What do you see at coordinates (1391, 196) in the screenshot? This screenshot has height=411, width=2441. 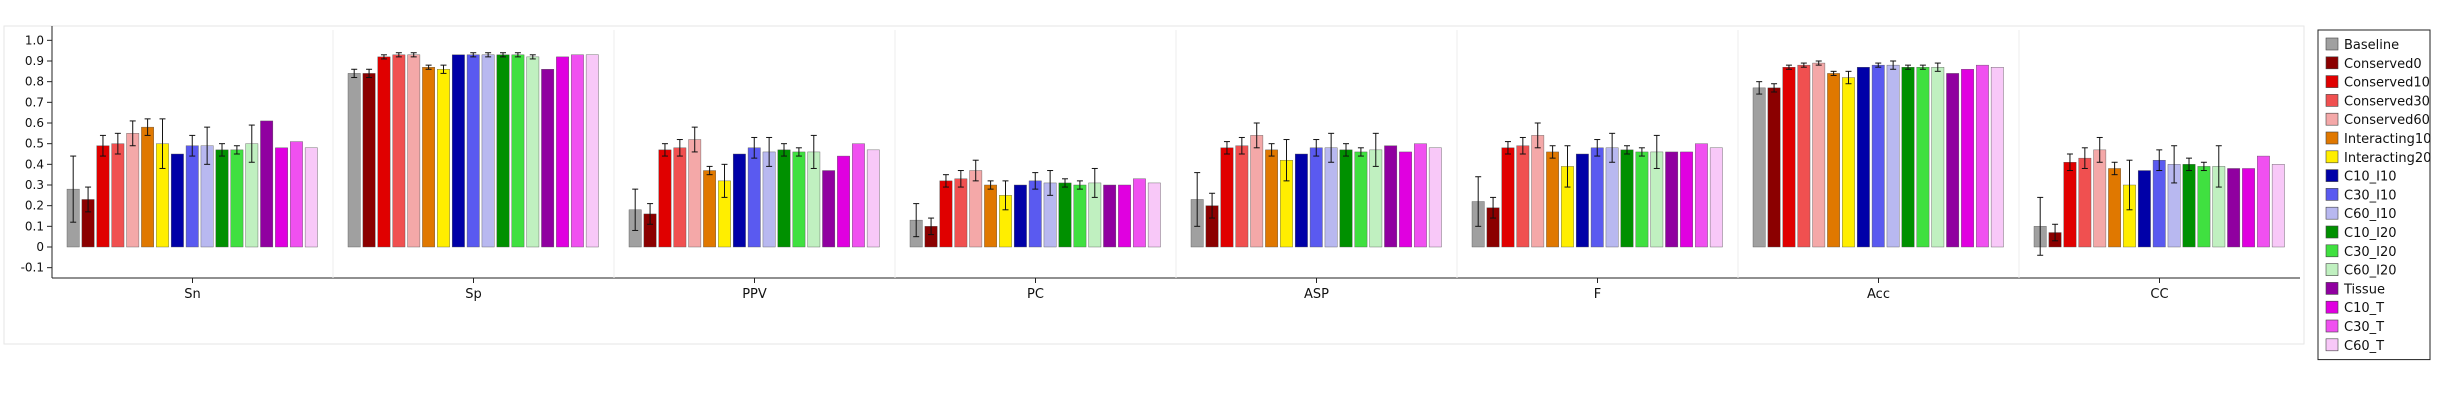 I see `bar-tissue-asp` at bounding box center [1391, 196].